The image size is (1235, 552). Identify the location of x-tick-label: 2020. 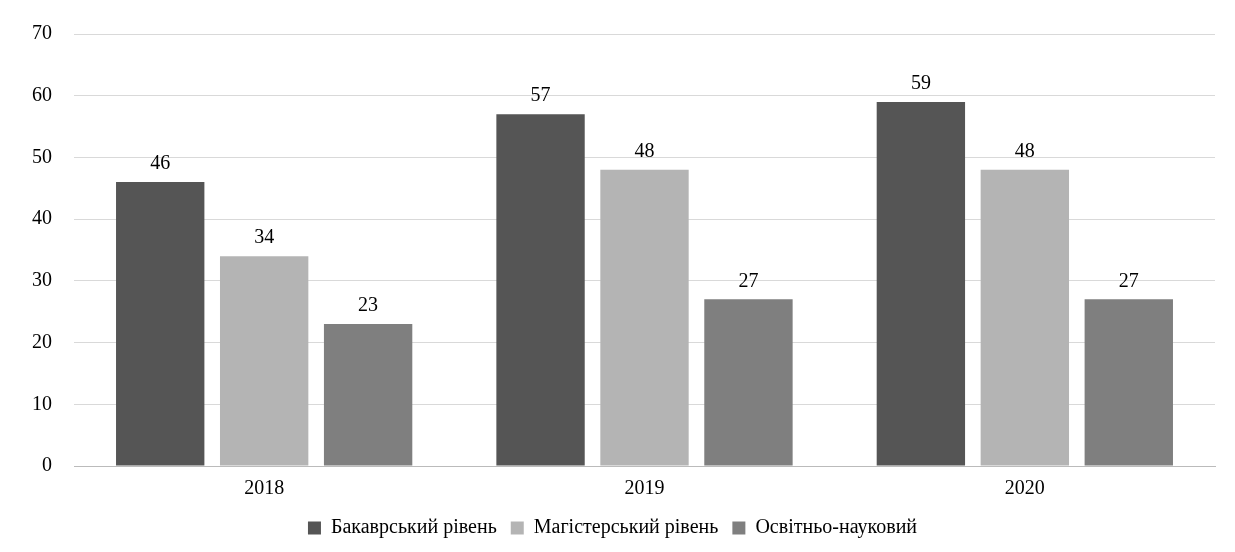
(1024, 487).